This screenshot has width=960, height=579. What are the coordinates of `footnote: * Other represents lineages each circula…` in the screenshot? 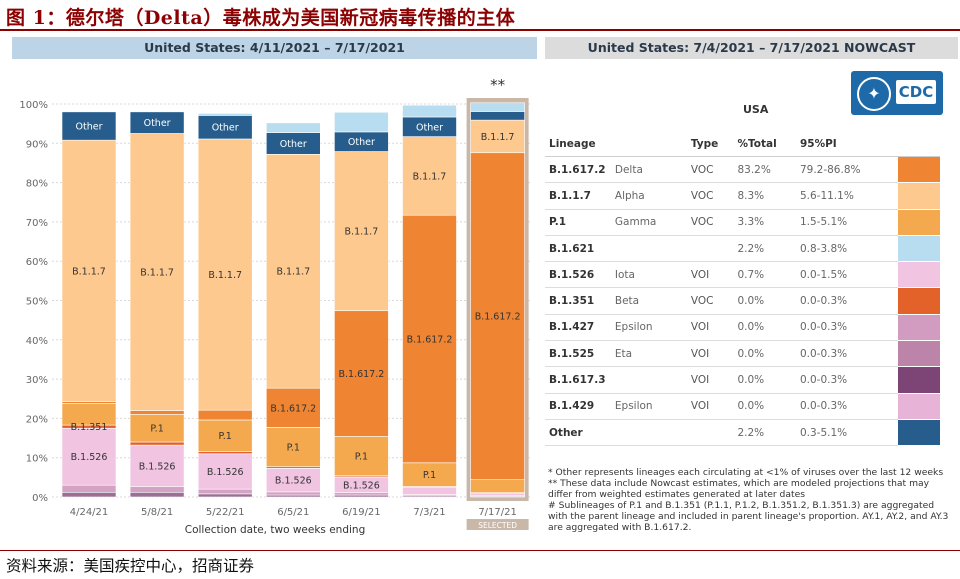 It's located at (746, 472).